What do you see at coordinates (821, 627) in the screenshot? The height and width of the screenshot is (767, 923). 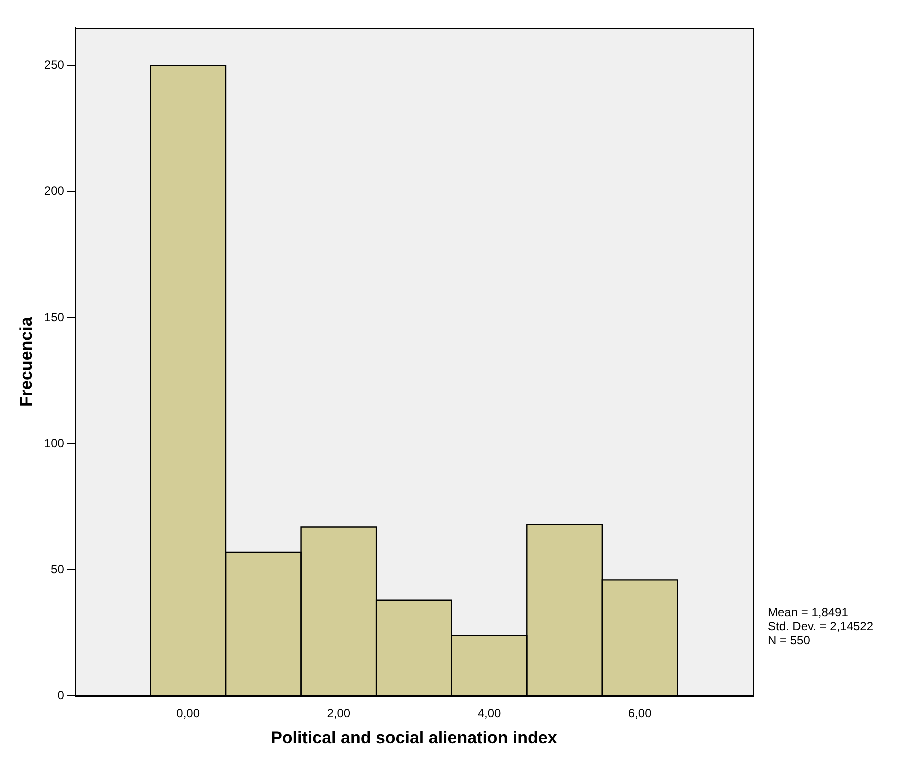 I see `text: Std. Dev. = 2,14522` at bounding box center [821, 627].